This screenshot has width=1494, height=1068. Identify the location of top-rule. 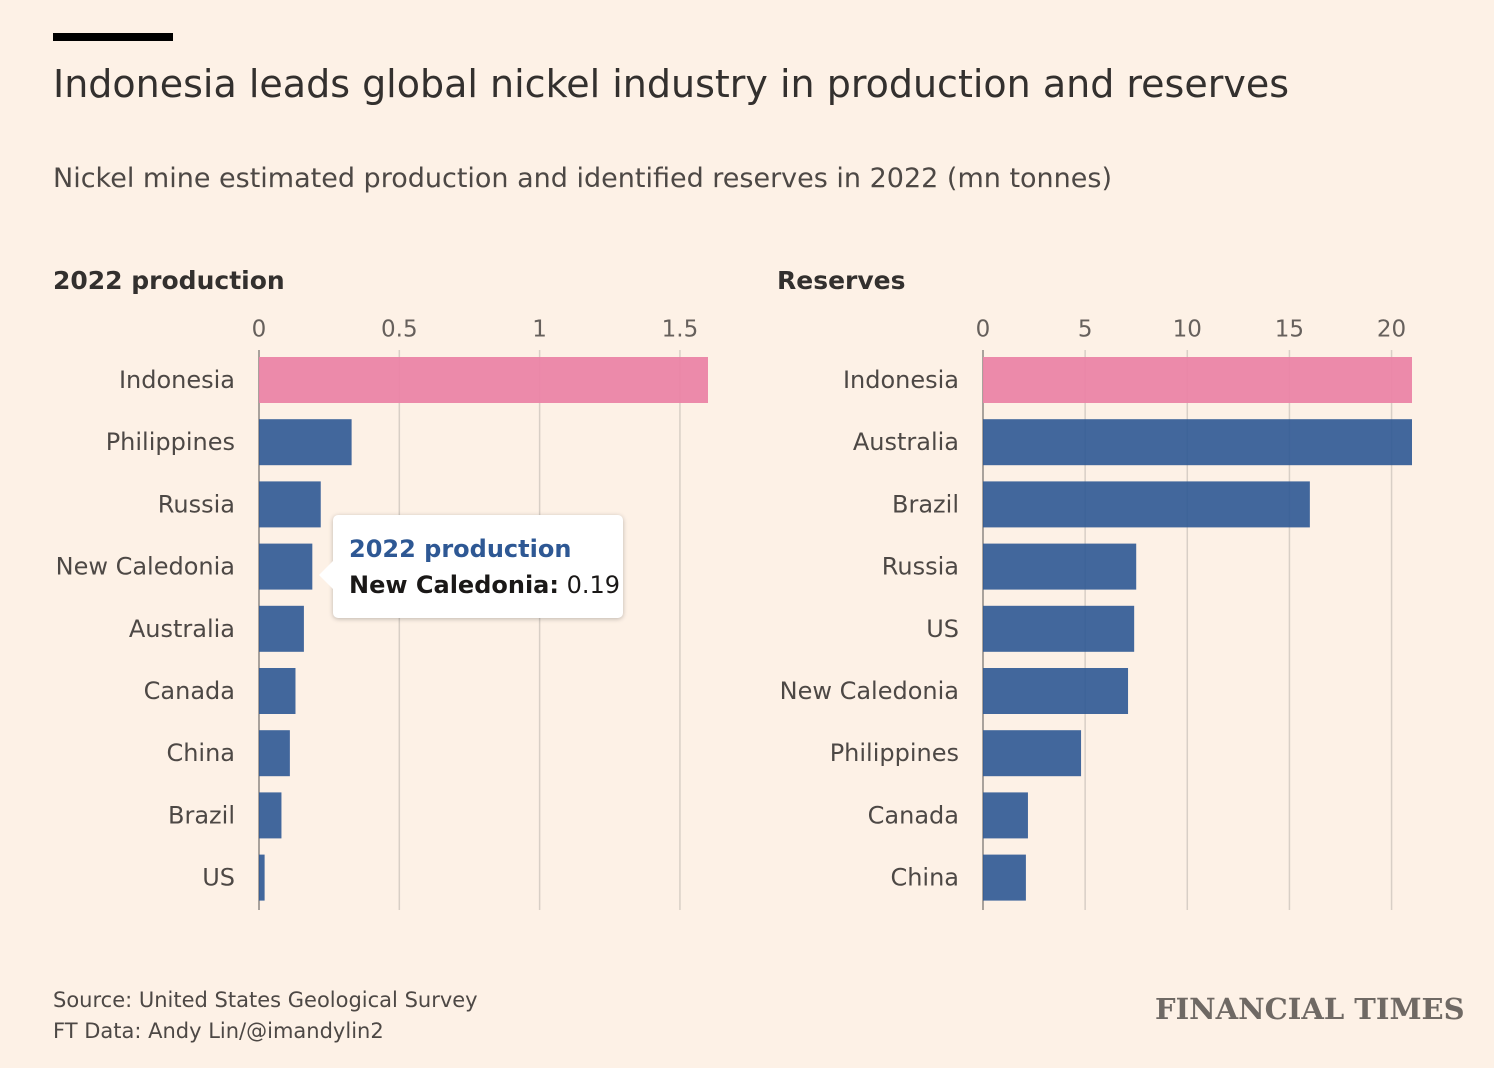
(113, 37).